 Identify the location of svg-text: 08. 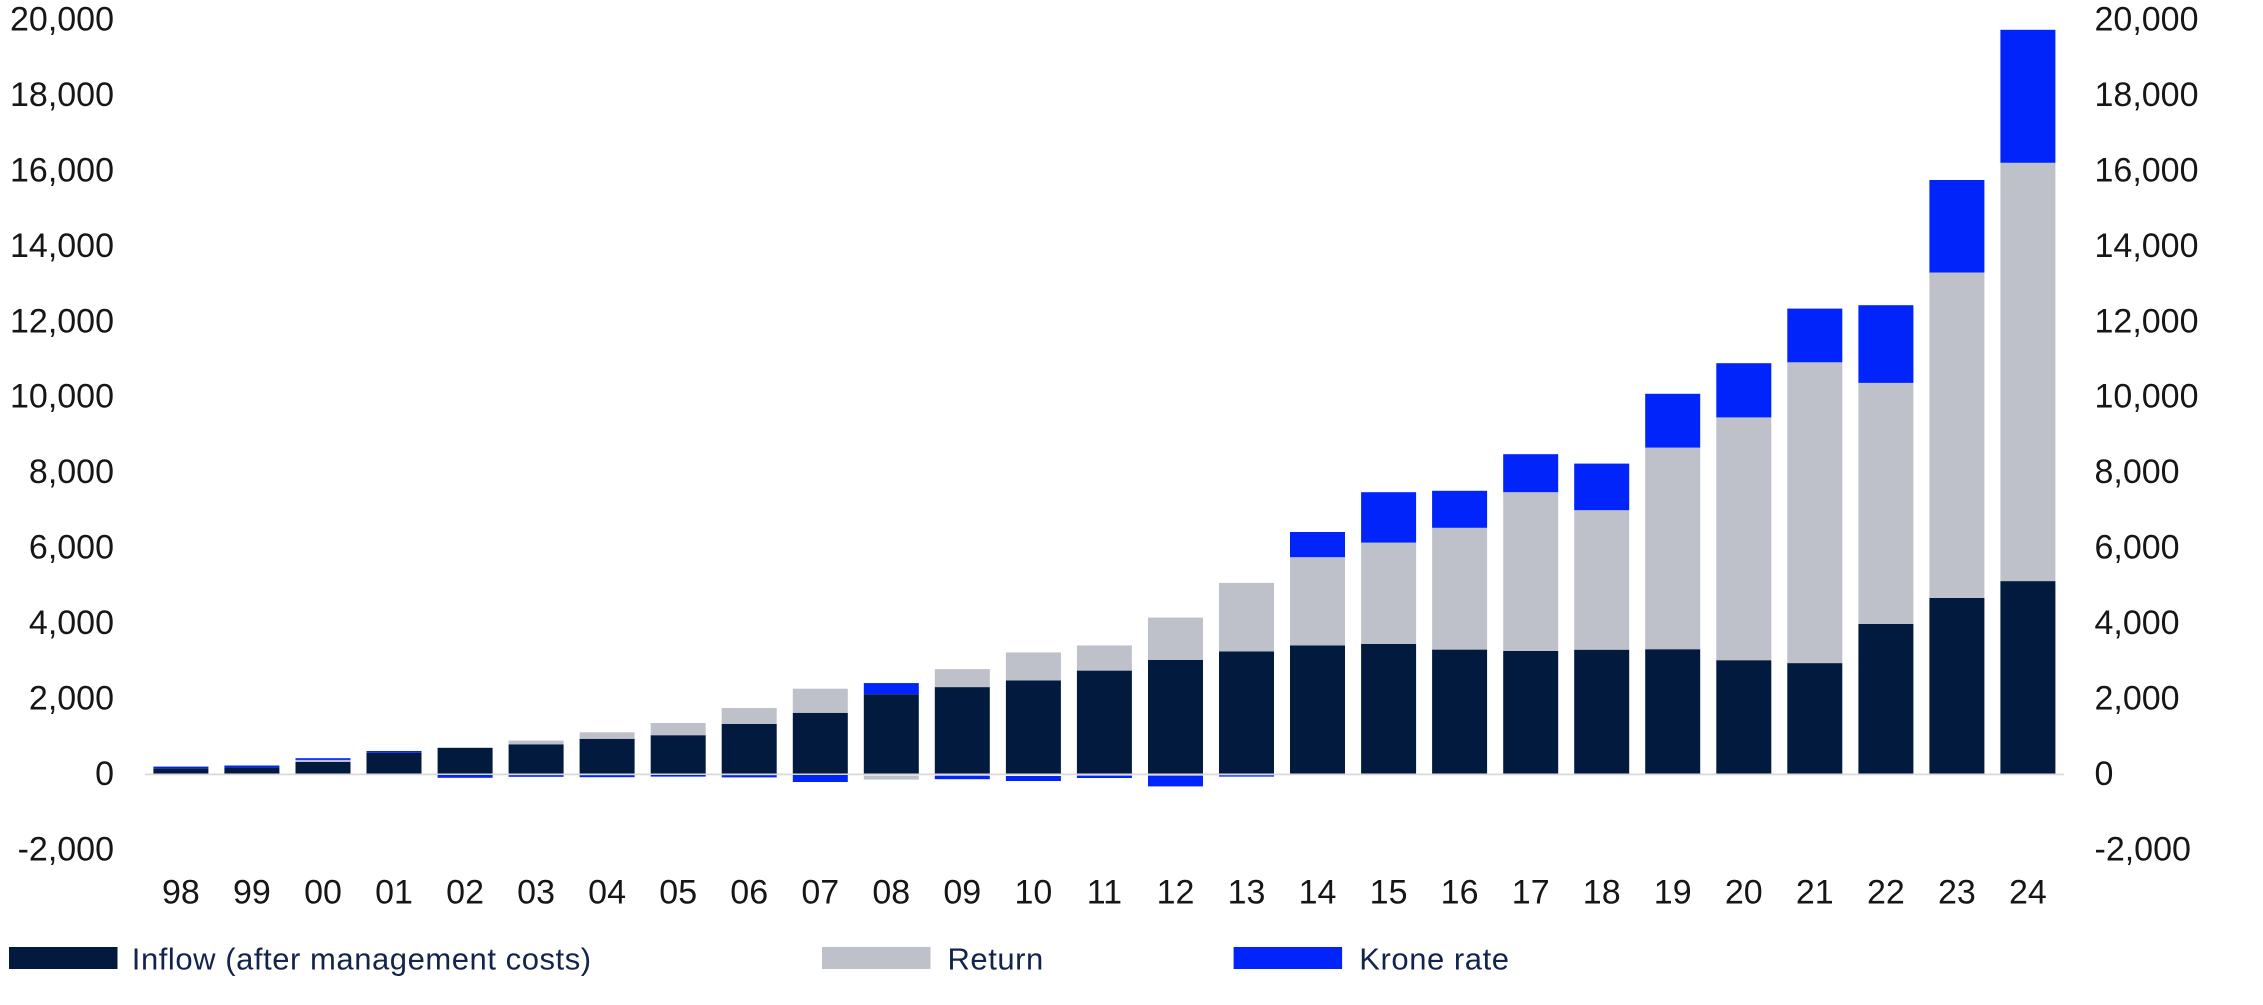
(891, 893).